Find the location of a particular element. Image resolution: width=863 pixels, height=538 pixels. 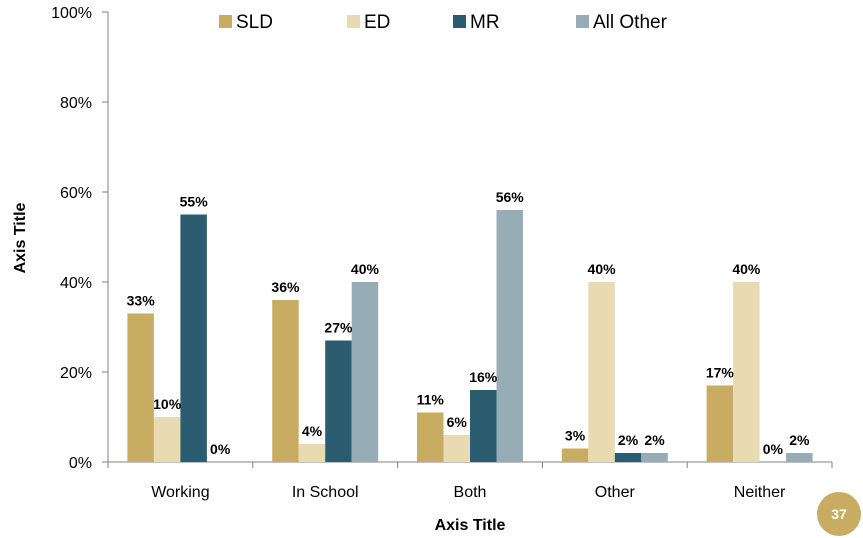

data-label: 6% is located at coordinates (457, 422).